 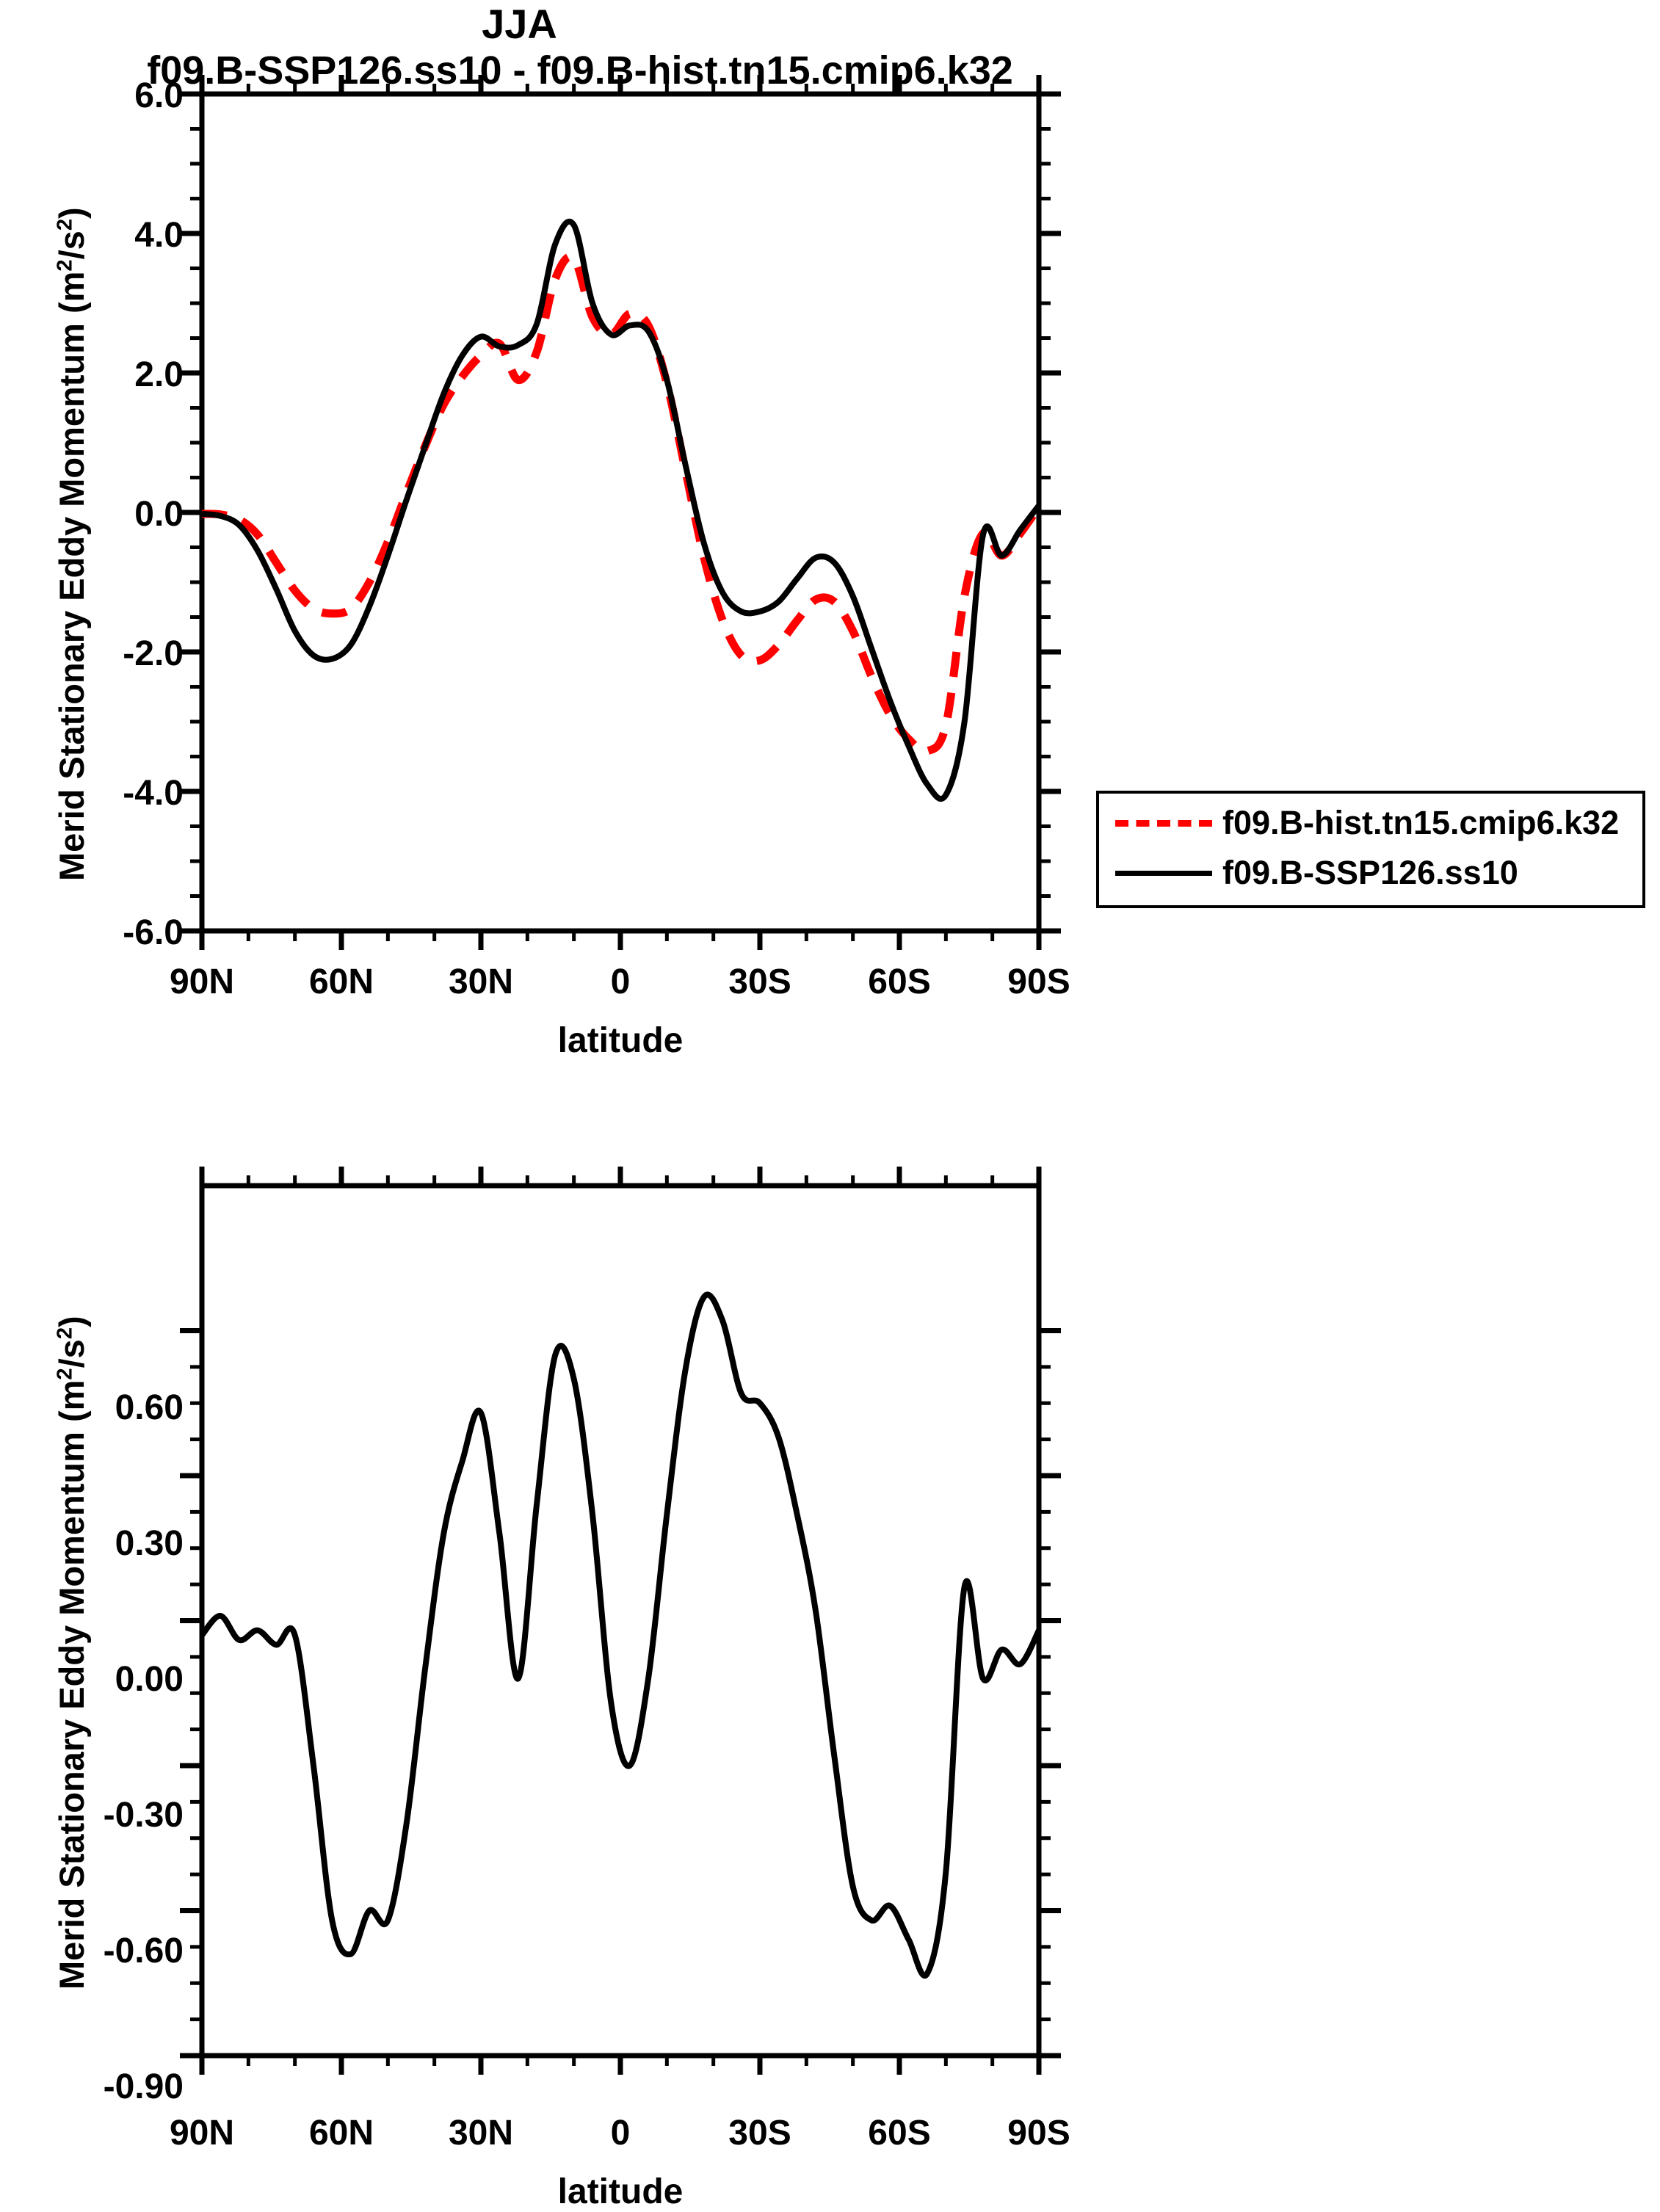 What do you see at coordinates (159, 374) in the screenshot?
I see `top-ytick-label-2: 2.0` at bounding box center [159, 374].